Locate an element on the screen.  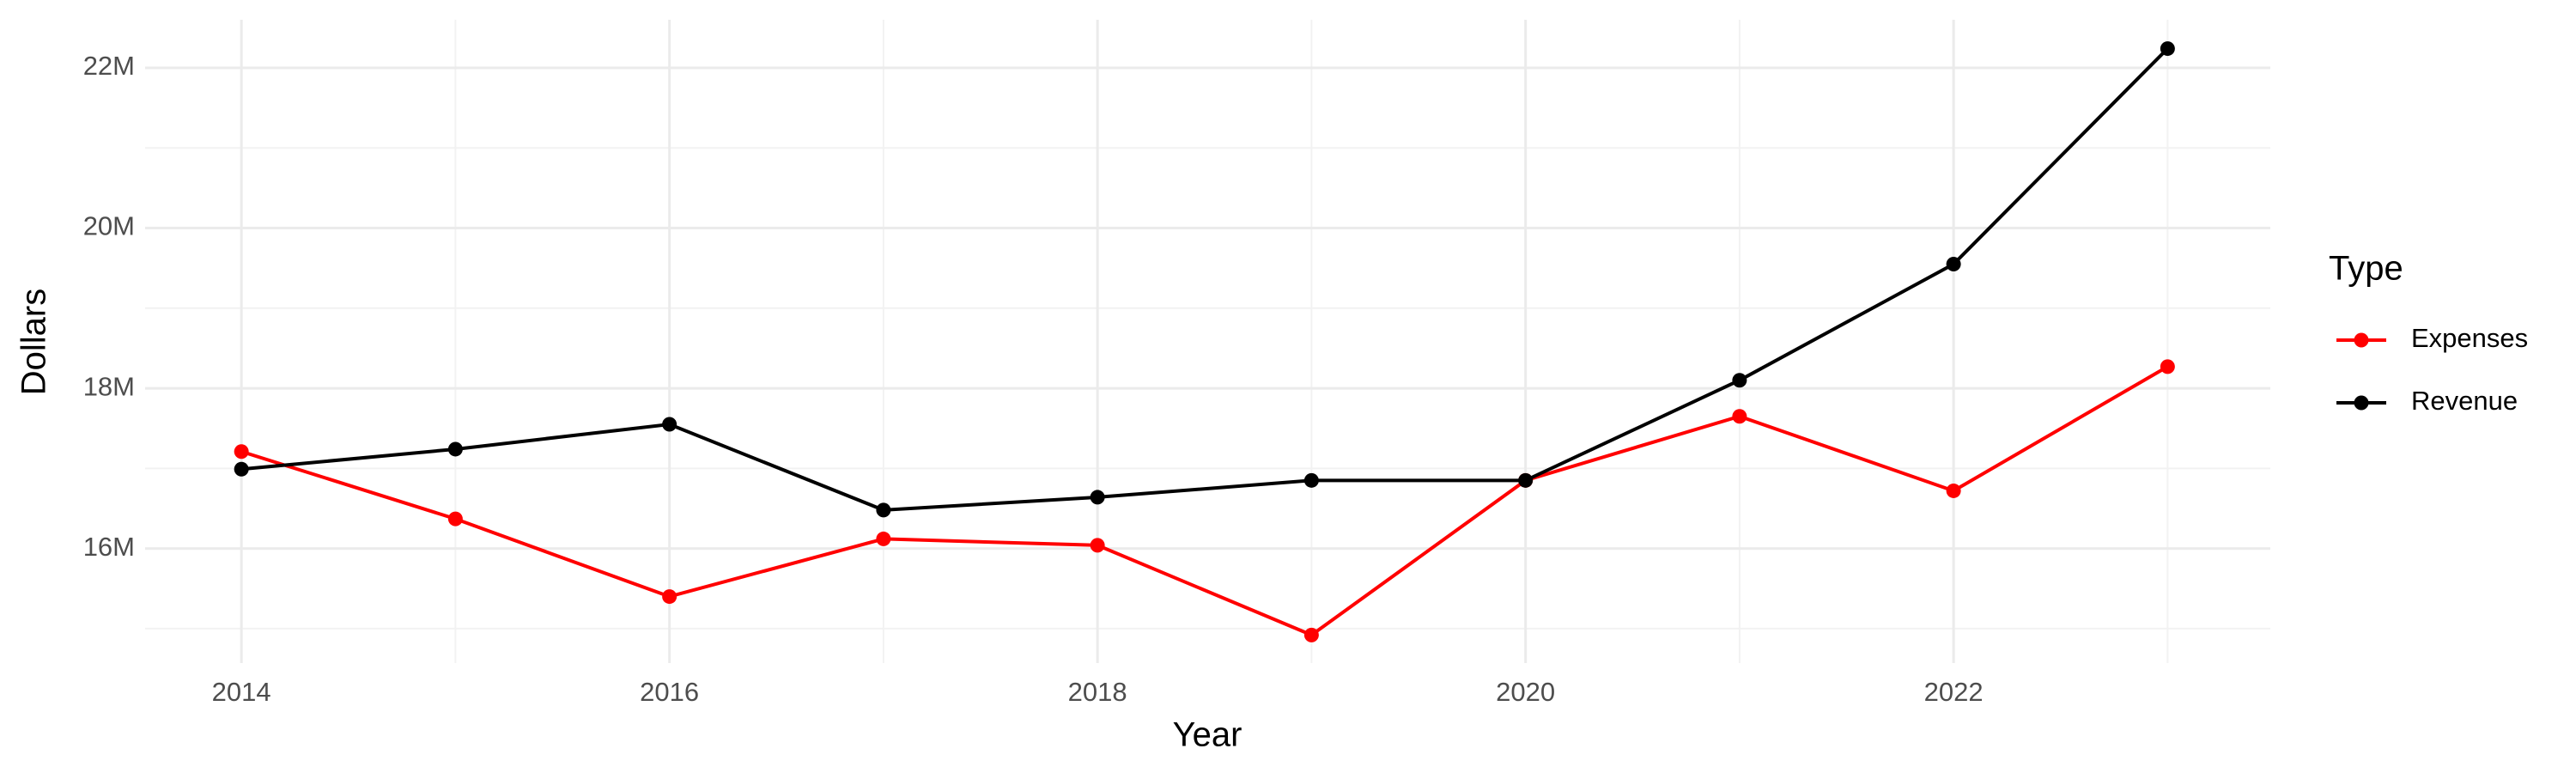
legend-label: Expenses is located at coordinates (2470, 338).